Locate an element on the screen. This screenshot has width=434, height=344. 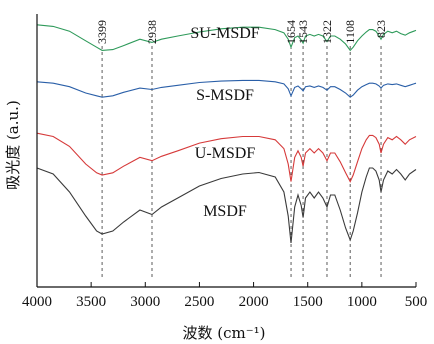
x-tick-label: 1500 is located at coordinates (308, 302).